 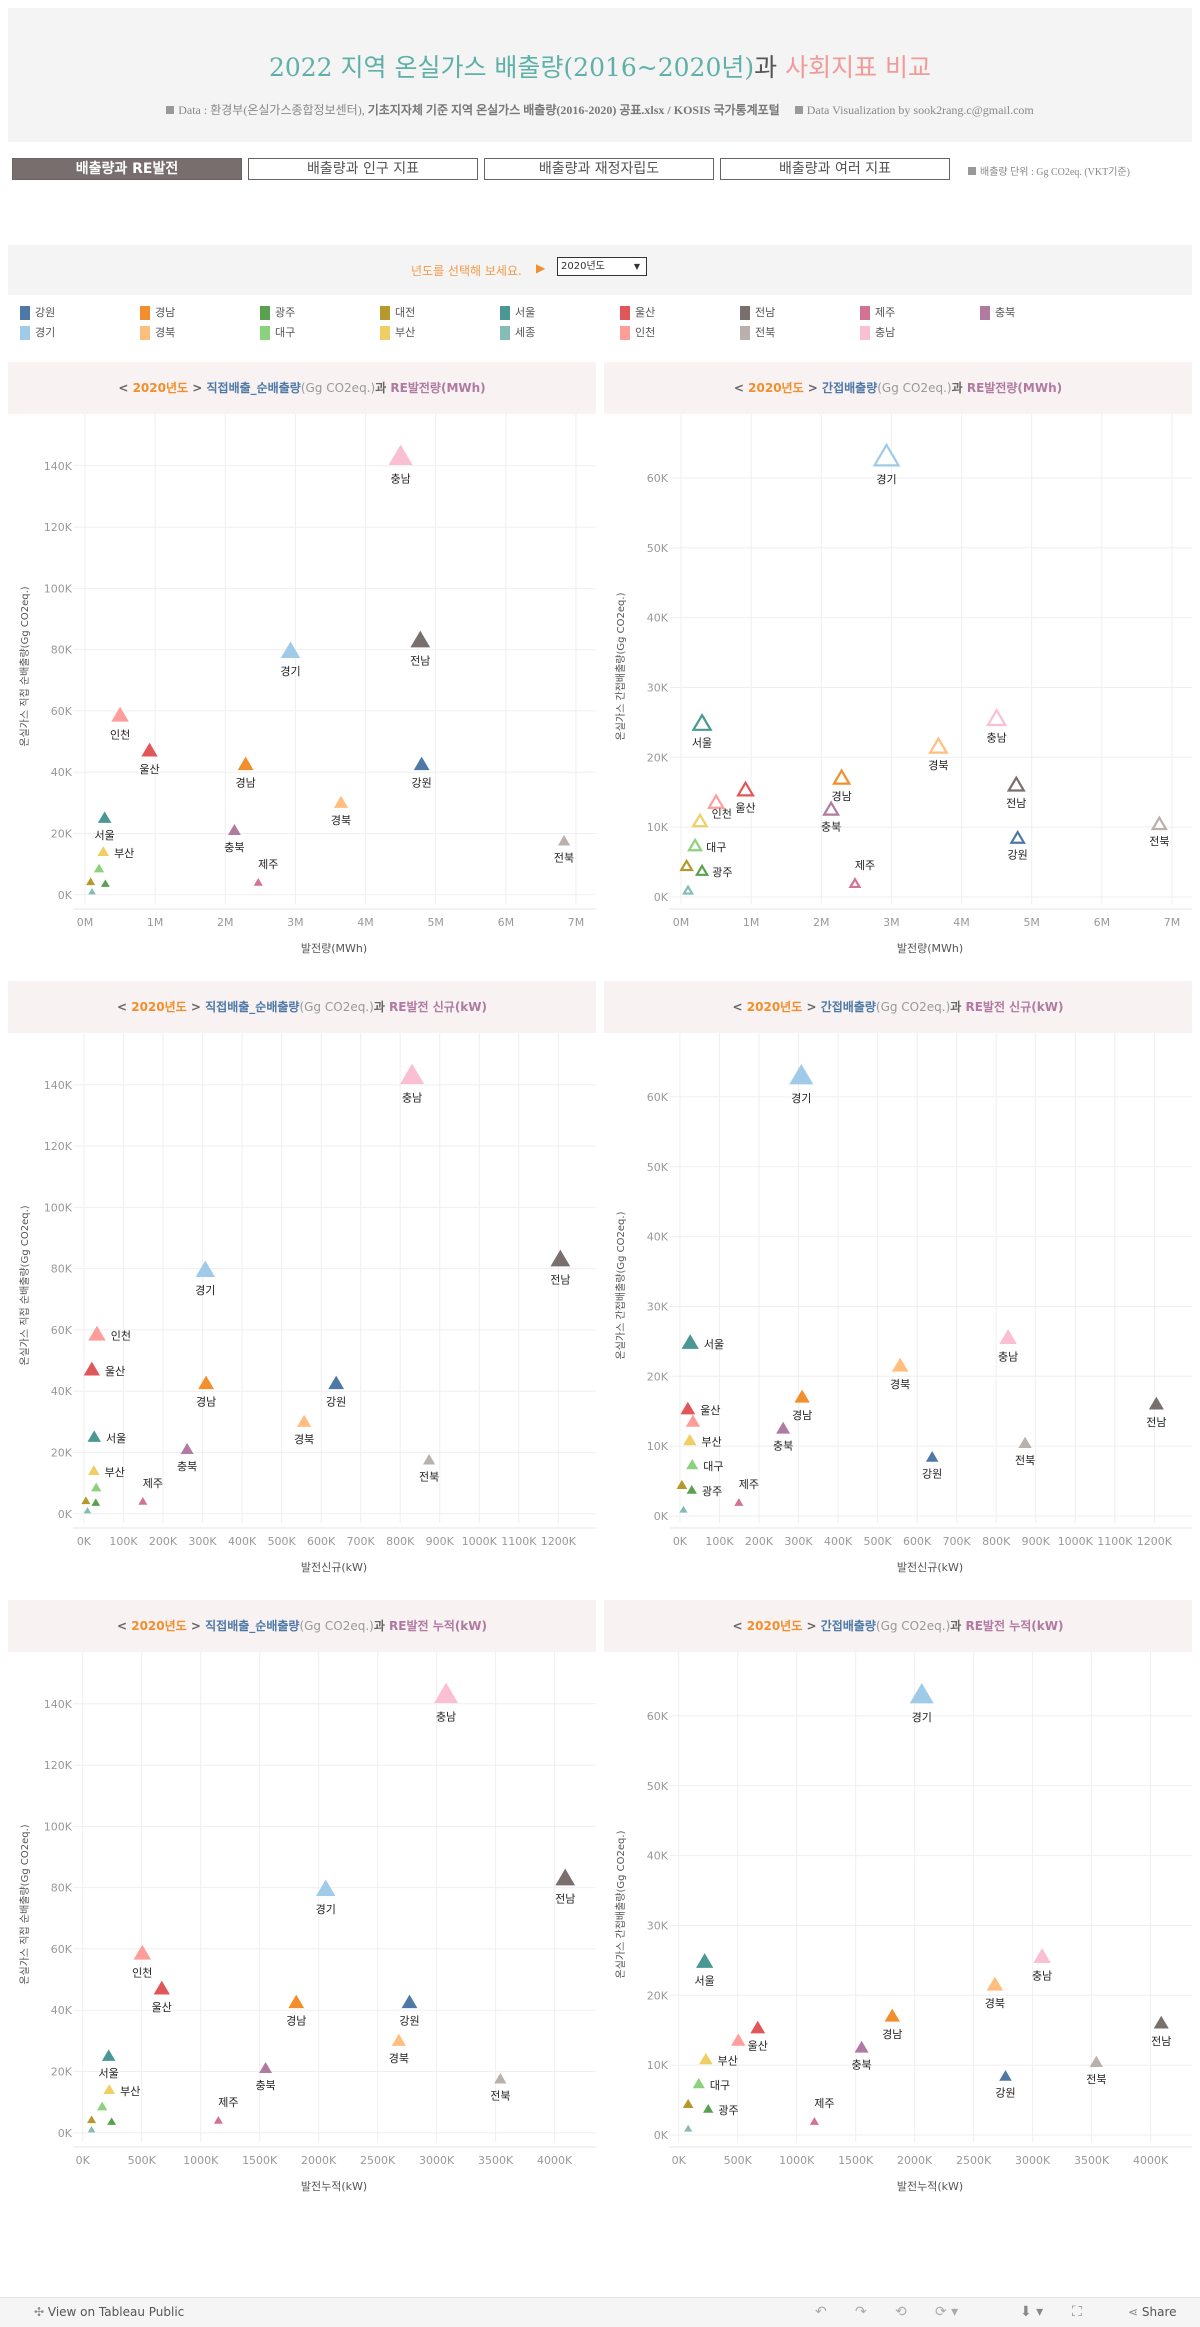 I want to click on legend-item: 경북, so click(x=157, y=333).